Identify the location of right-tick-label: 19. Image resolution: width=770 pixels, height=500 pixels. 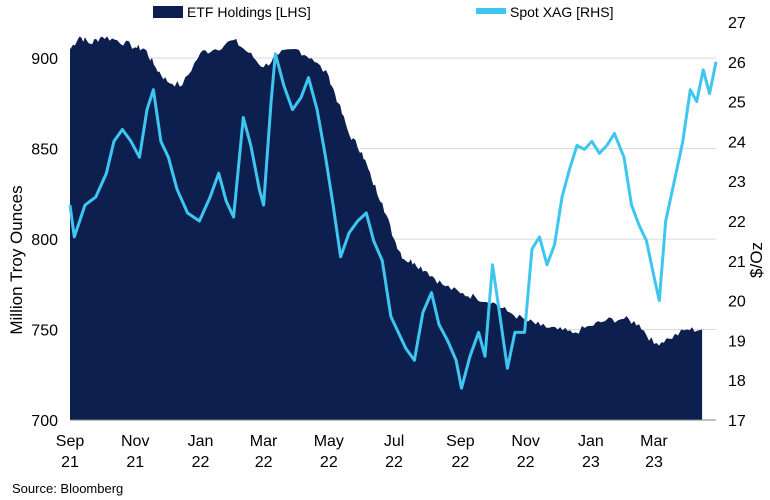
(737, 341).